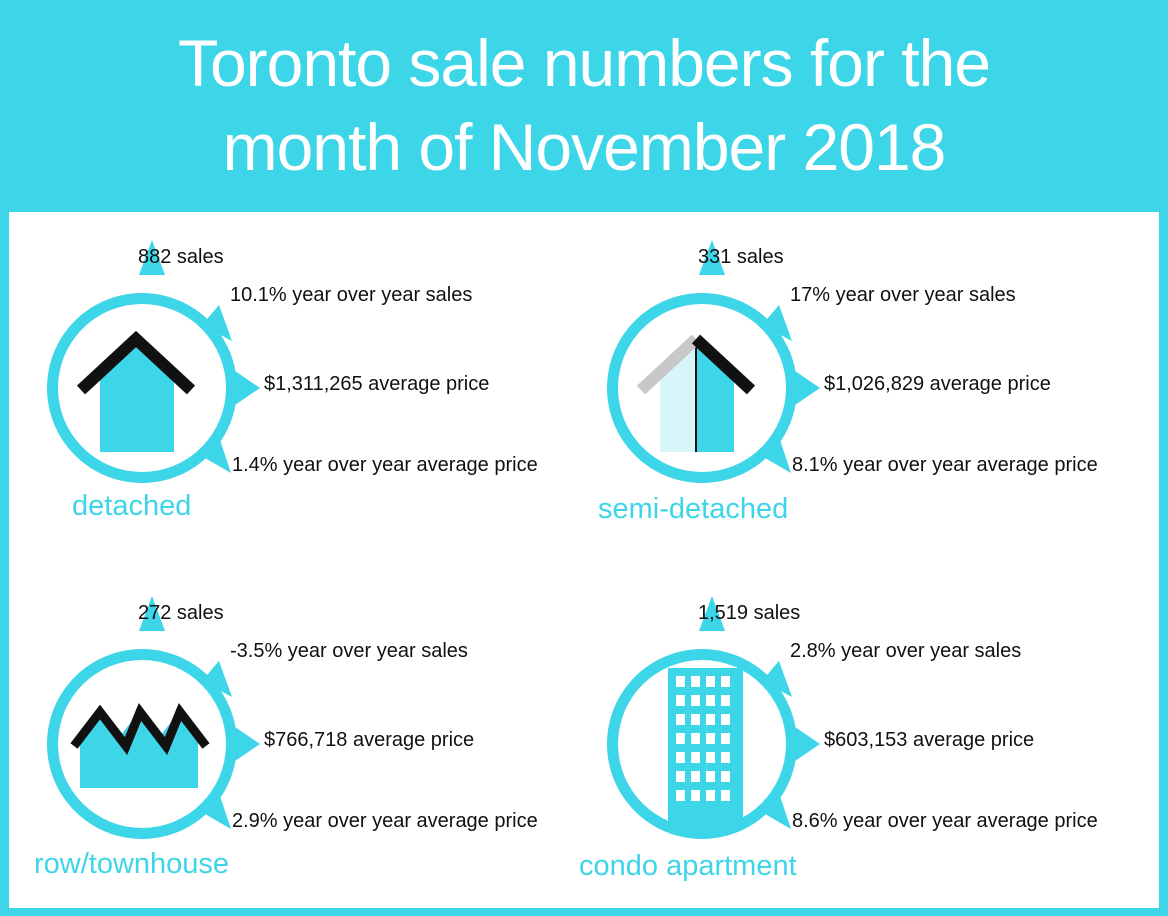  Describe the element at coordinates (377, 384) in the screenshot. I see `detached-avg-price: $1,311,265 average price` at that location.